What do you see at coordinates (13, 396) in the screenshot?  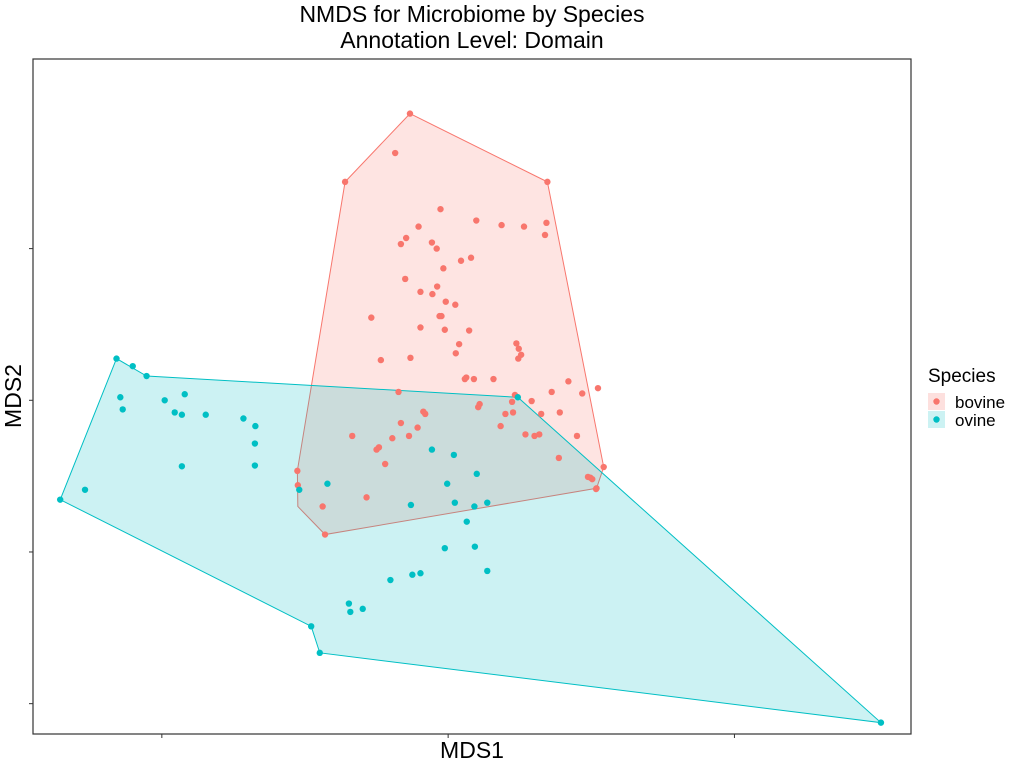 I see `y-axis-label: MDS2` at bounding box center [13, 396].